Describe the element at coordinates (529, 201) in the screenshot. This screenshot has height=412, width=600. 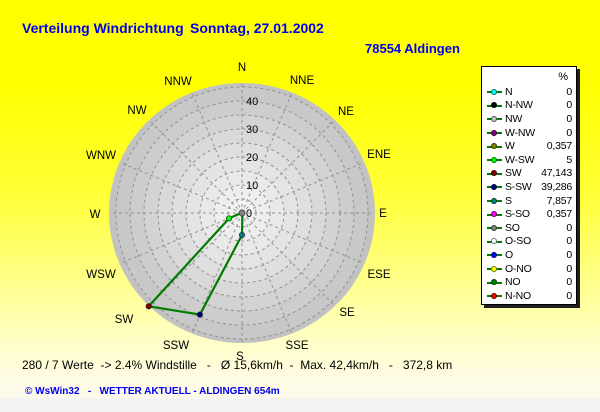
I see `legend-row: S 7,857` at that location.